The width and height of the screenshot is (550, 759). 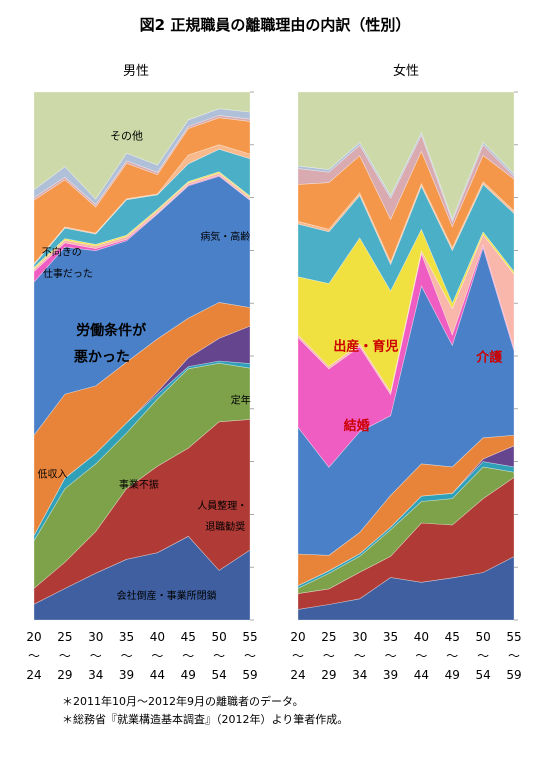 I want to click on female-xtick-label: 44, so click(x=421, y=675).